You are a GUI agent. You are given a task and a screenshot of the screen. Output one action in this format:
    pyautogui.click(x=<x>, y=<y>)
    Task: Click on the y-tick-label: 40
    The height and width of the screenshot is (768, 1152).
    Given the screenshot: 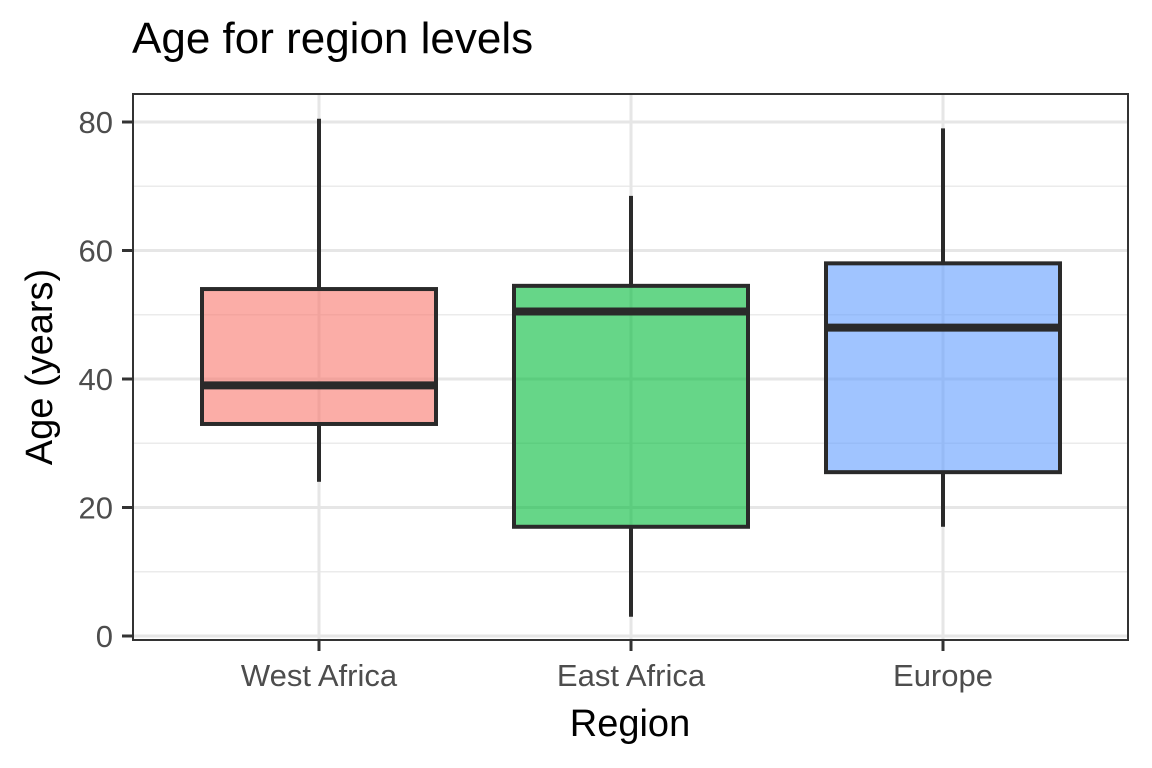 What is the action you would take?
    pyautogui.click(x=96, y=379)
    